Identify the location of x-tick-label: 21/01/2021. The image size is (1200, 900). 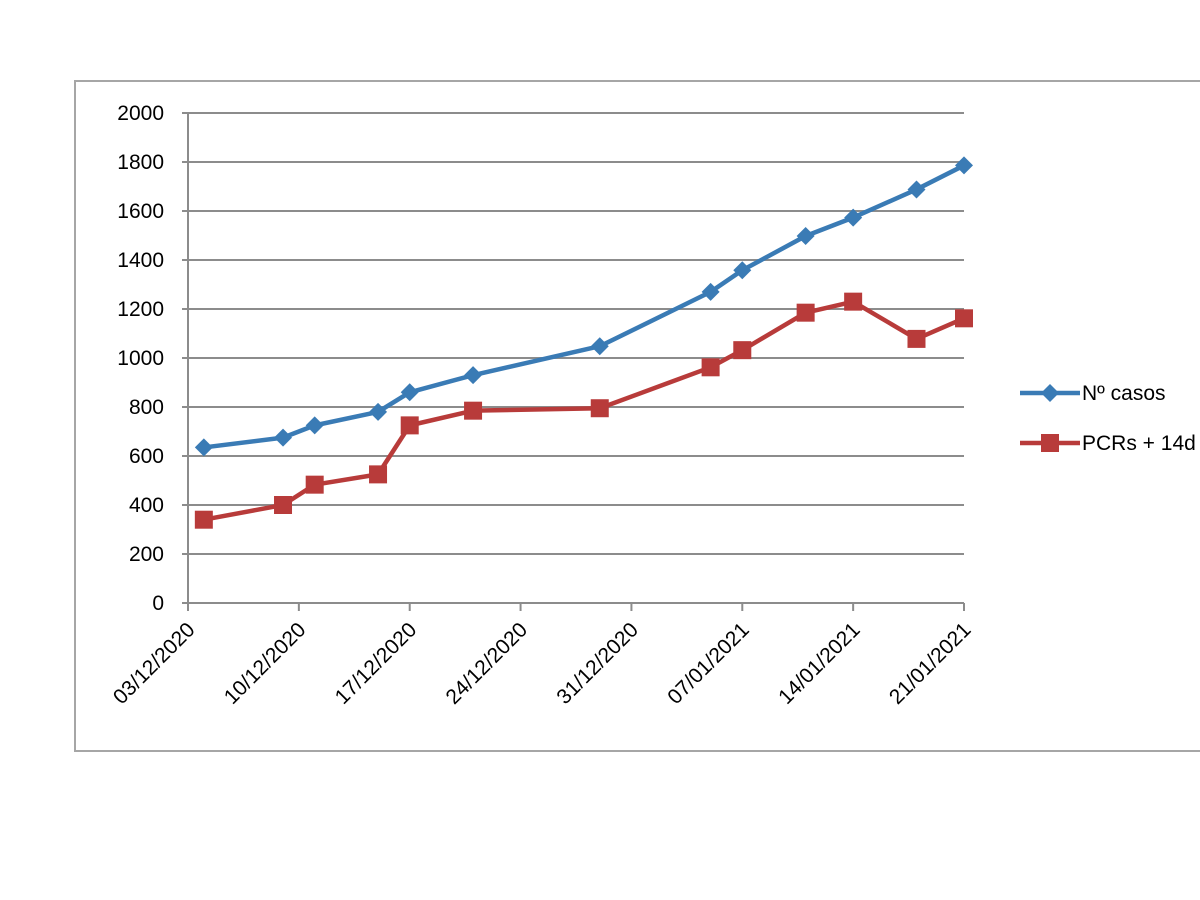
(930, 663).